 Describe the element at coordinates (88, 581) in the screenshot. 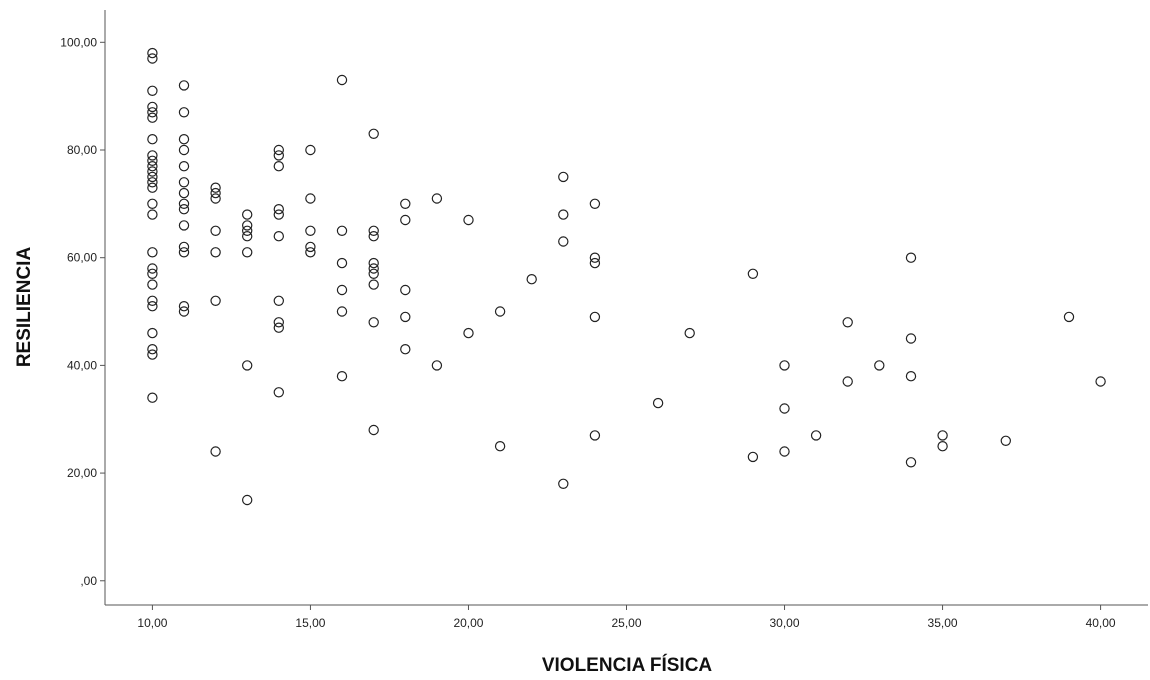

I see `y-tick-label: ,00` at that location.